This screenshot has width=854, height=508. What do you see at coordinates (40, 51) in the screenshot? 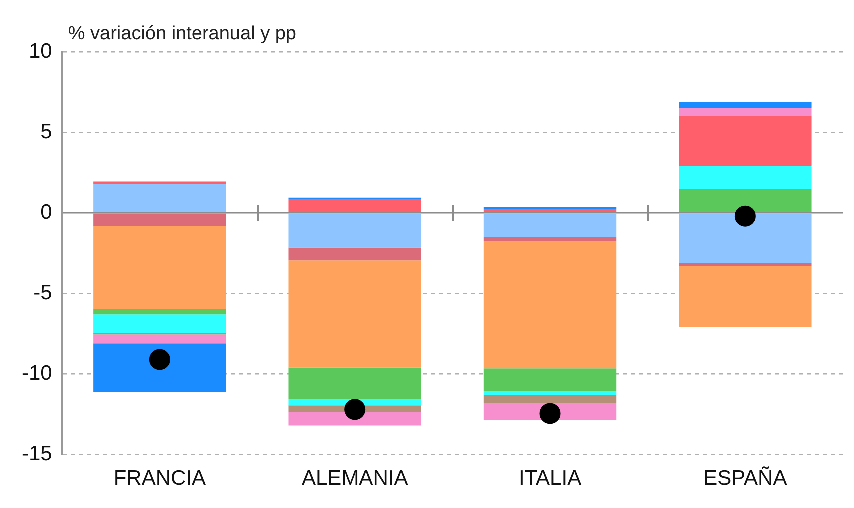
I see `y-tick-label: 10` at bounding box center [40, 51].